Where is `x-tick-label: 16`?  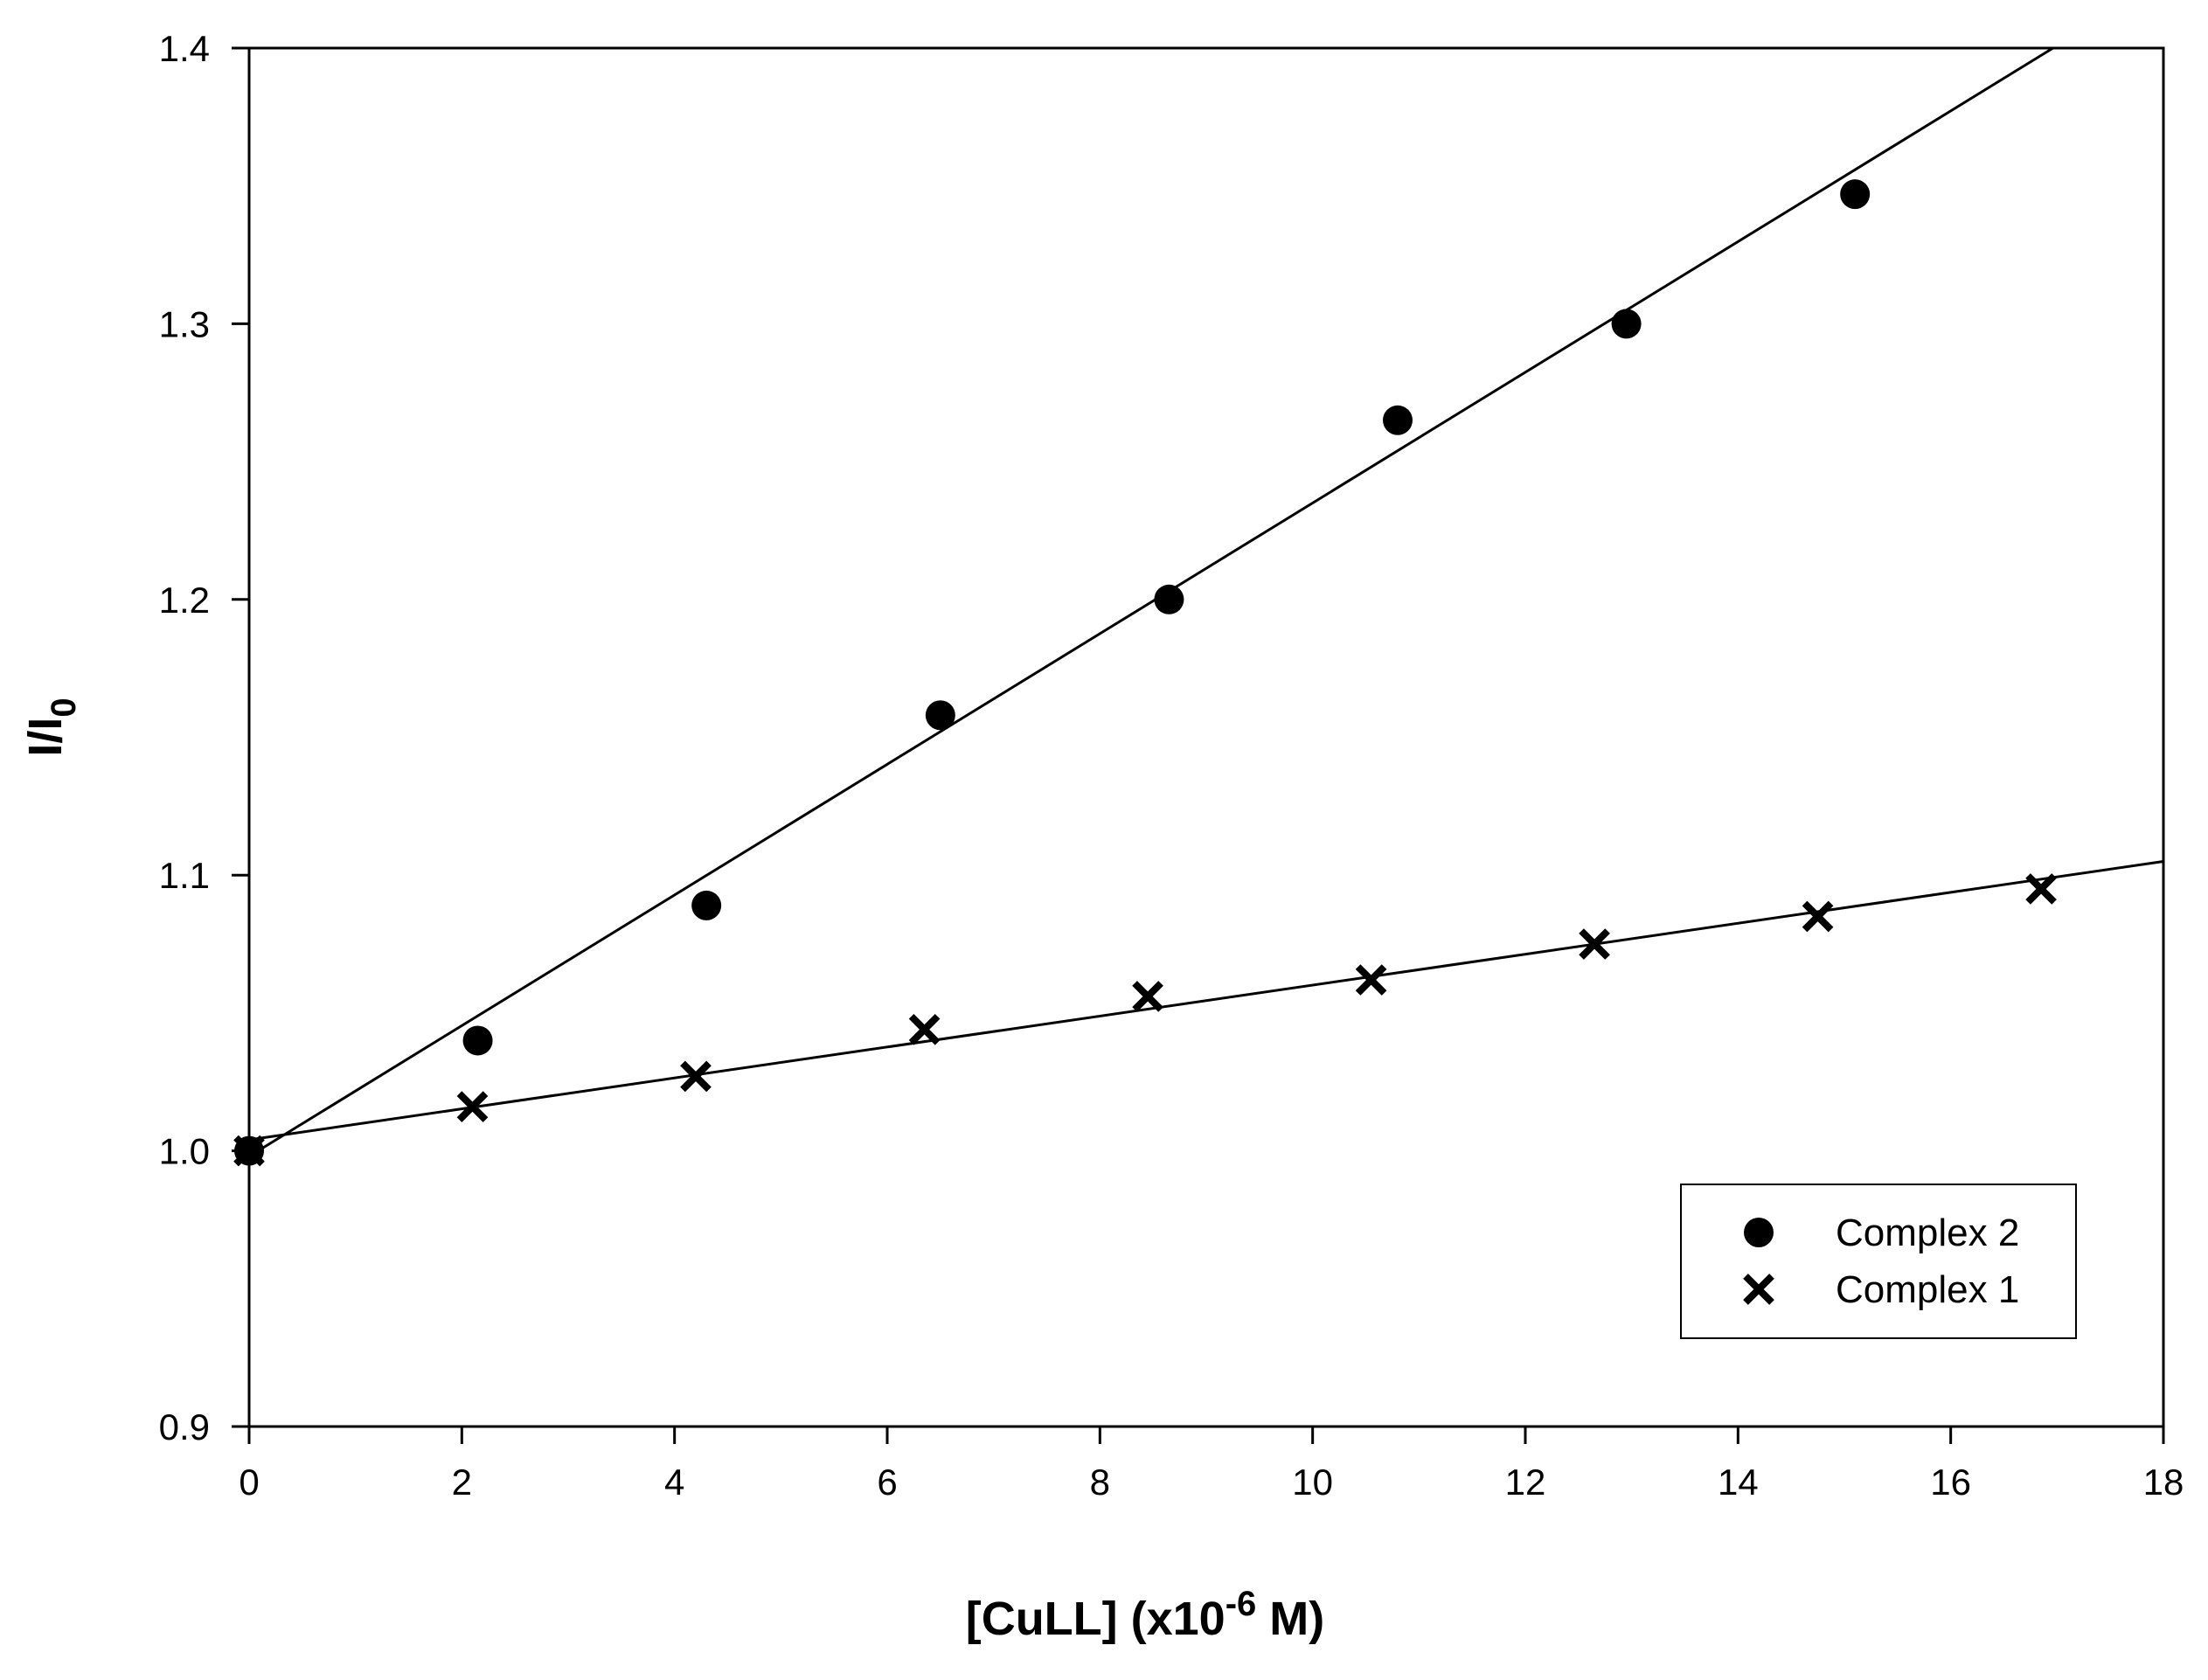
x-tick-label: 16 is located at coordinates (1950, 1482).